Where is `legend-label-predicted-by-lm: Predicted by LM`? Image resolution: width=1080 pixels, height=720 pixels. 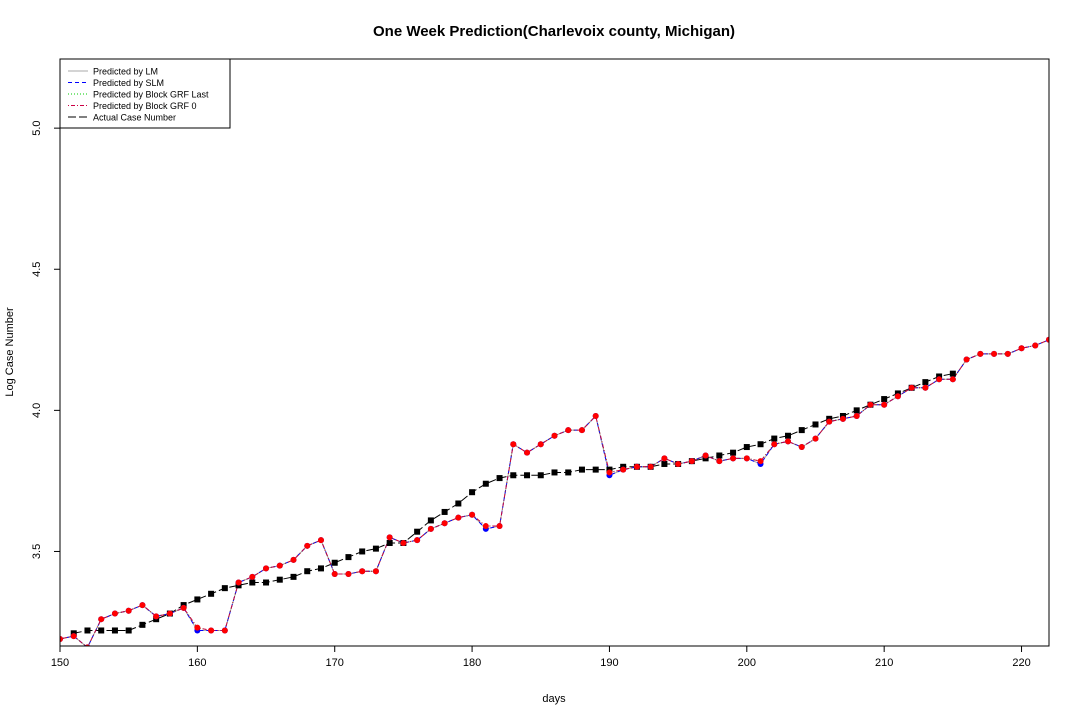
legend-label-predicted-by-lm: Predicted by LM is located at coordinates (125, 72).